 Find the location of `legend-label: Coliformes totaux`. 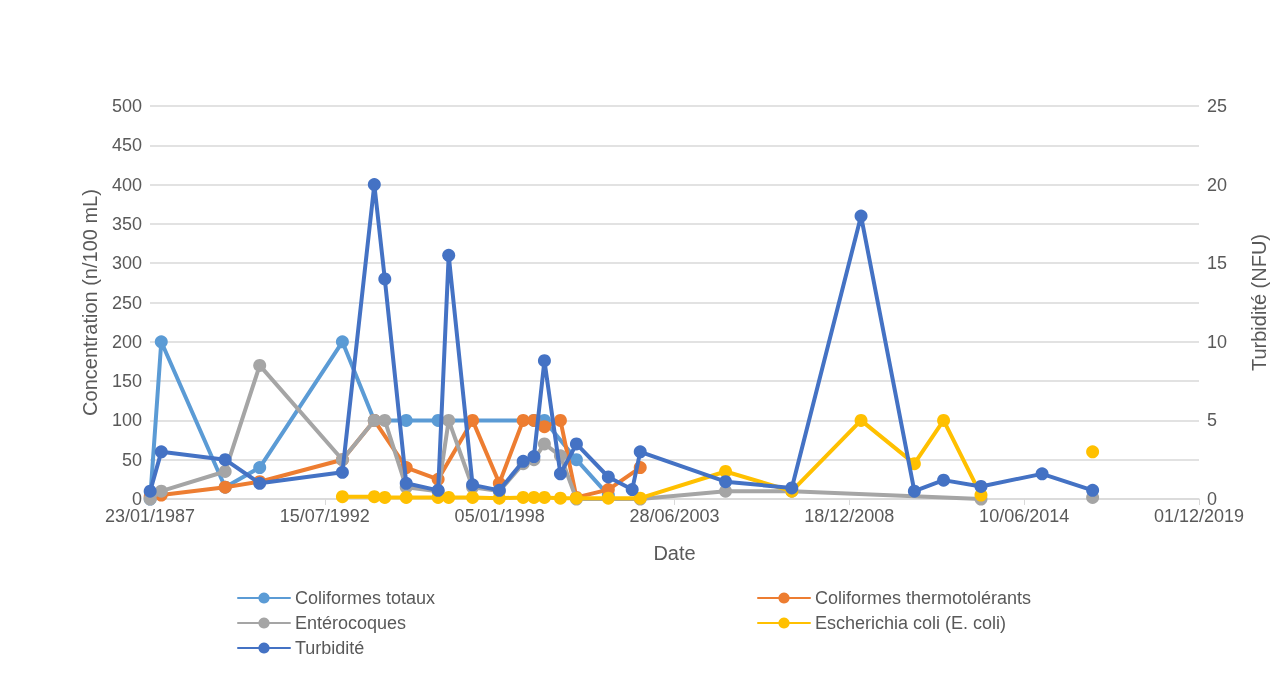

legend-label: Coliformes totaux is located at coordinates (365, 598).